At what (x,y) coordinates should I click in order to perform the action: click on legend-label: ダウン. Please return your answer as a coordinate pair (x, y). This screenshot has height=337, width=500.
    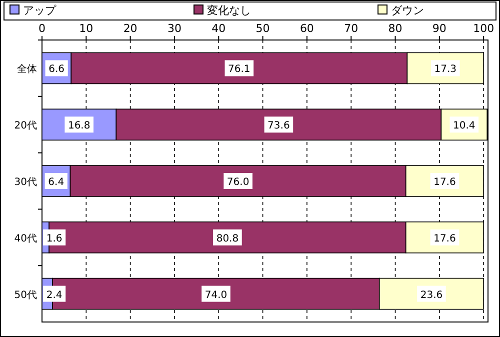
    Looking at the image, I should click on (407, 10).